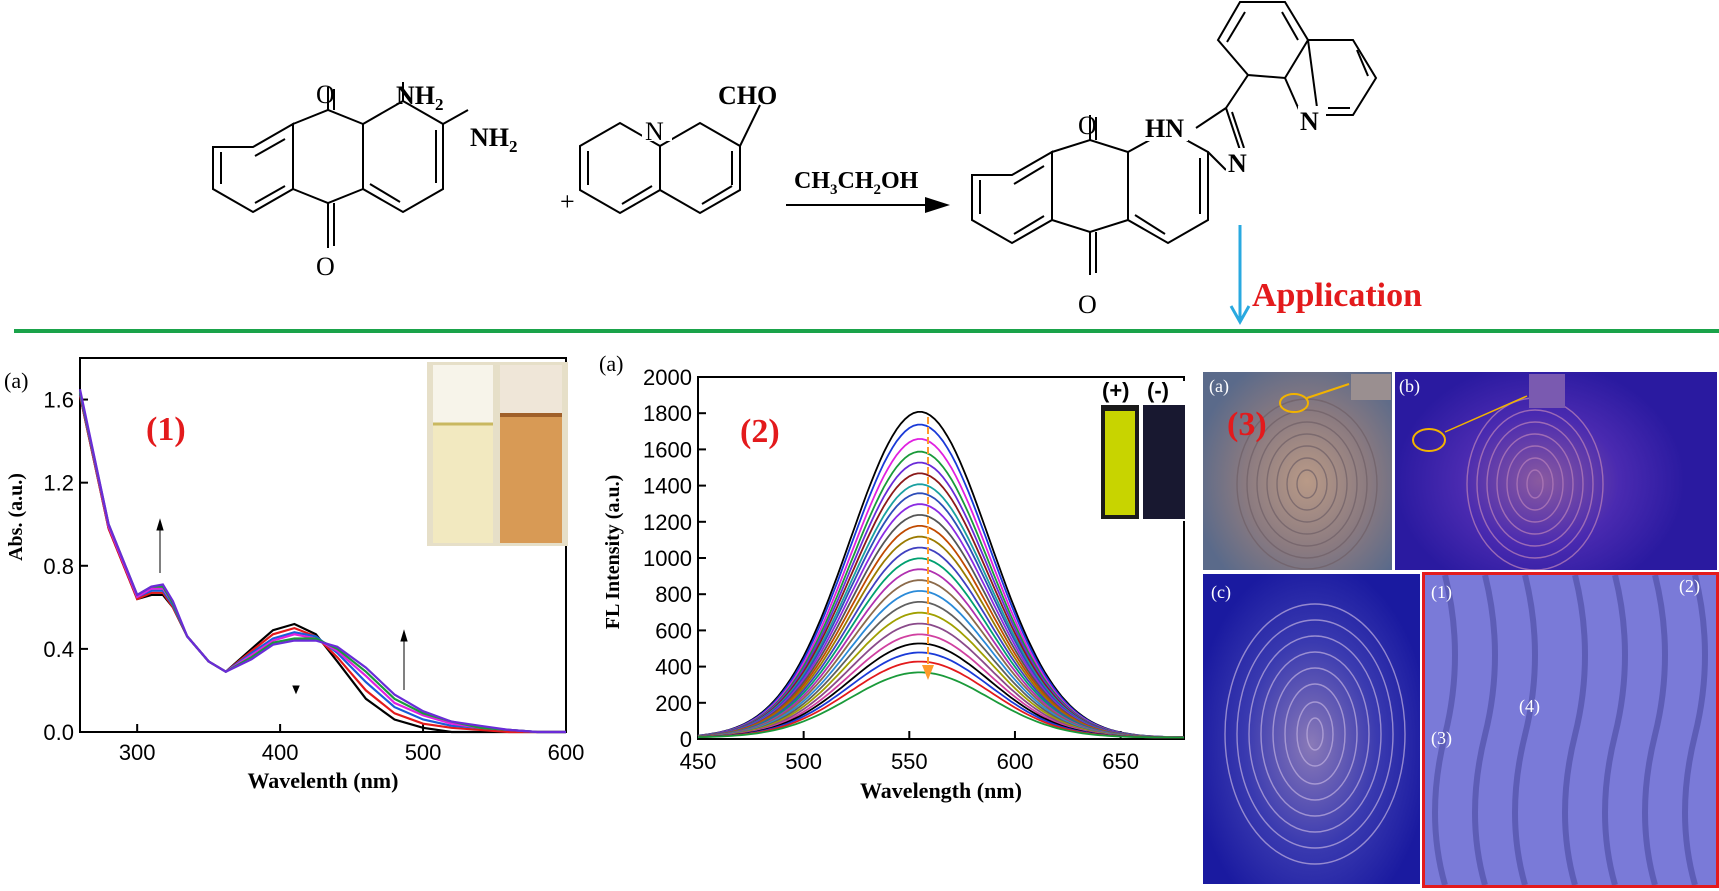 Image resolution: width=1719 pixels, height=891 pixels. What do you see at coordinates (1309, 121) in the screenshot?
I see `product-quinoline-n-label: N` at bounding box center [1309, 121].